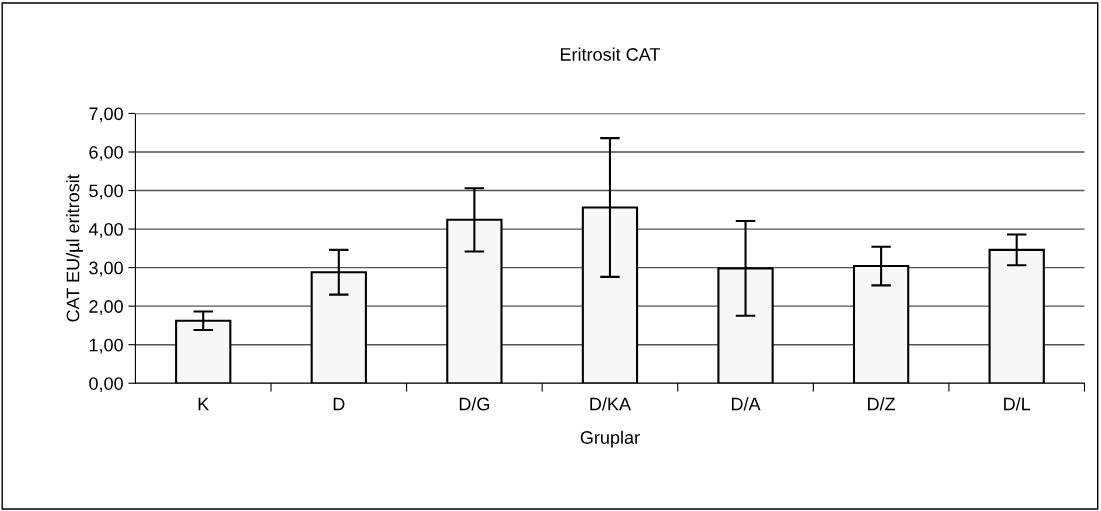 This screenshot has height=511, width=1101. Describe the element at coordinates (339, 404) in the screenshot. I see `x-tick-label: D` at that location.